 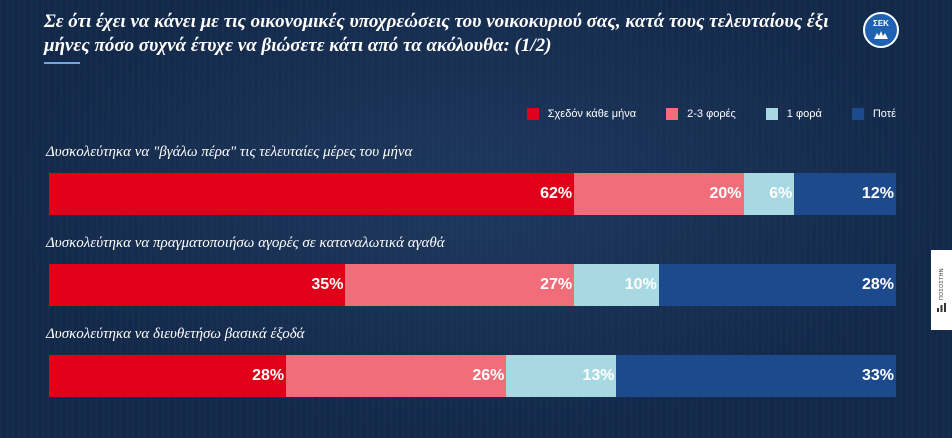 I want to click on legend-label: Σχεδόν κάθε μήνα, so click(x=592, y=114).